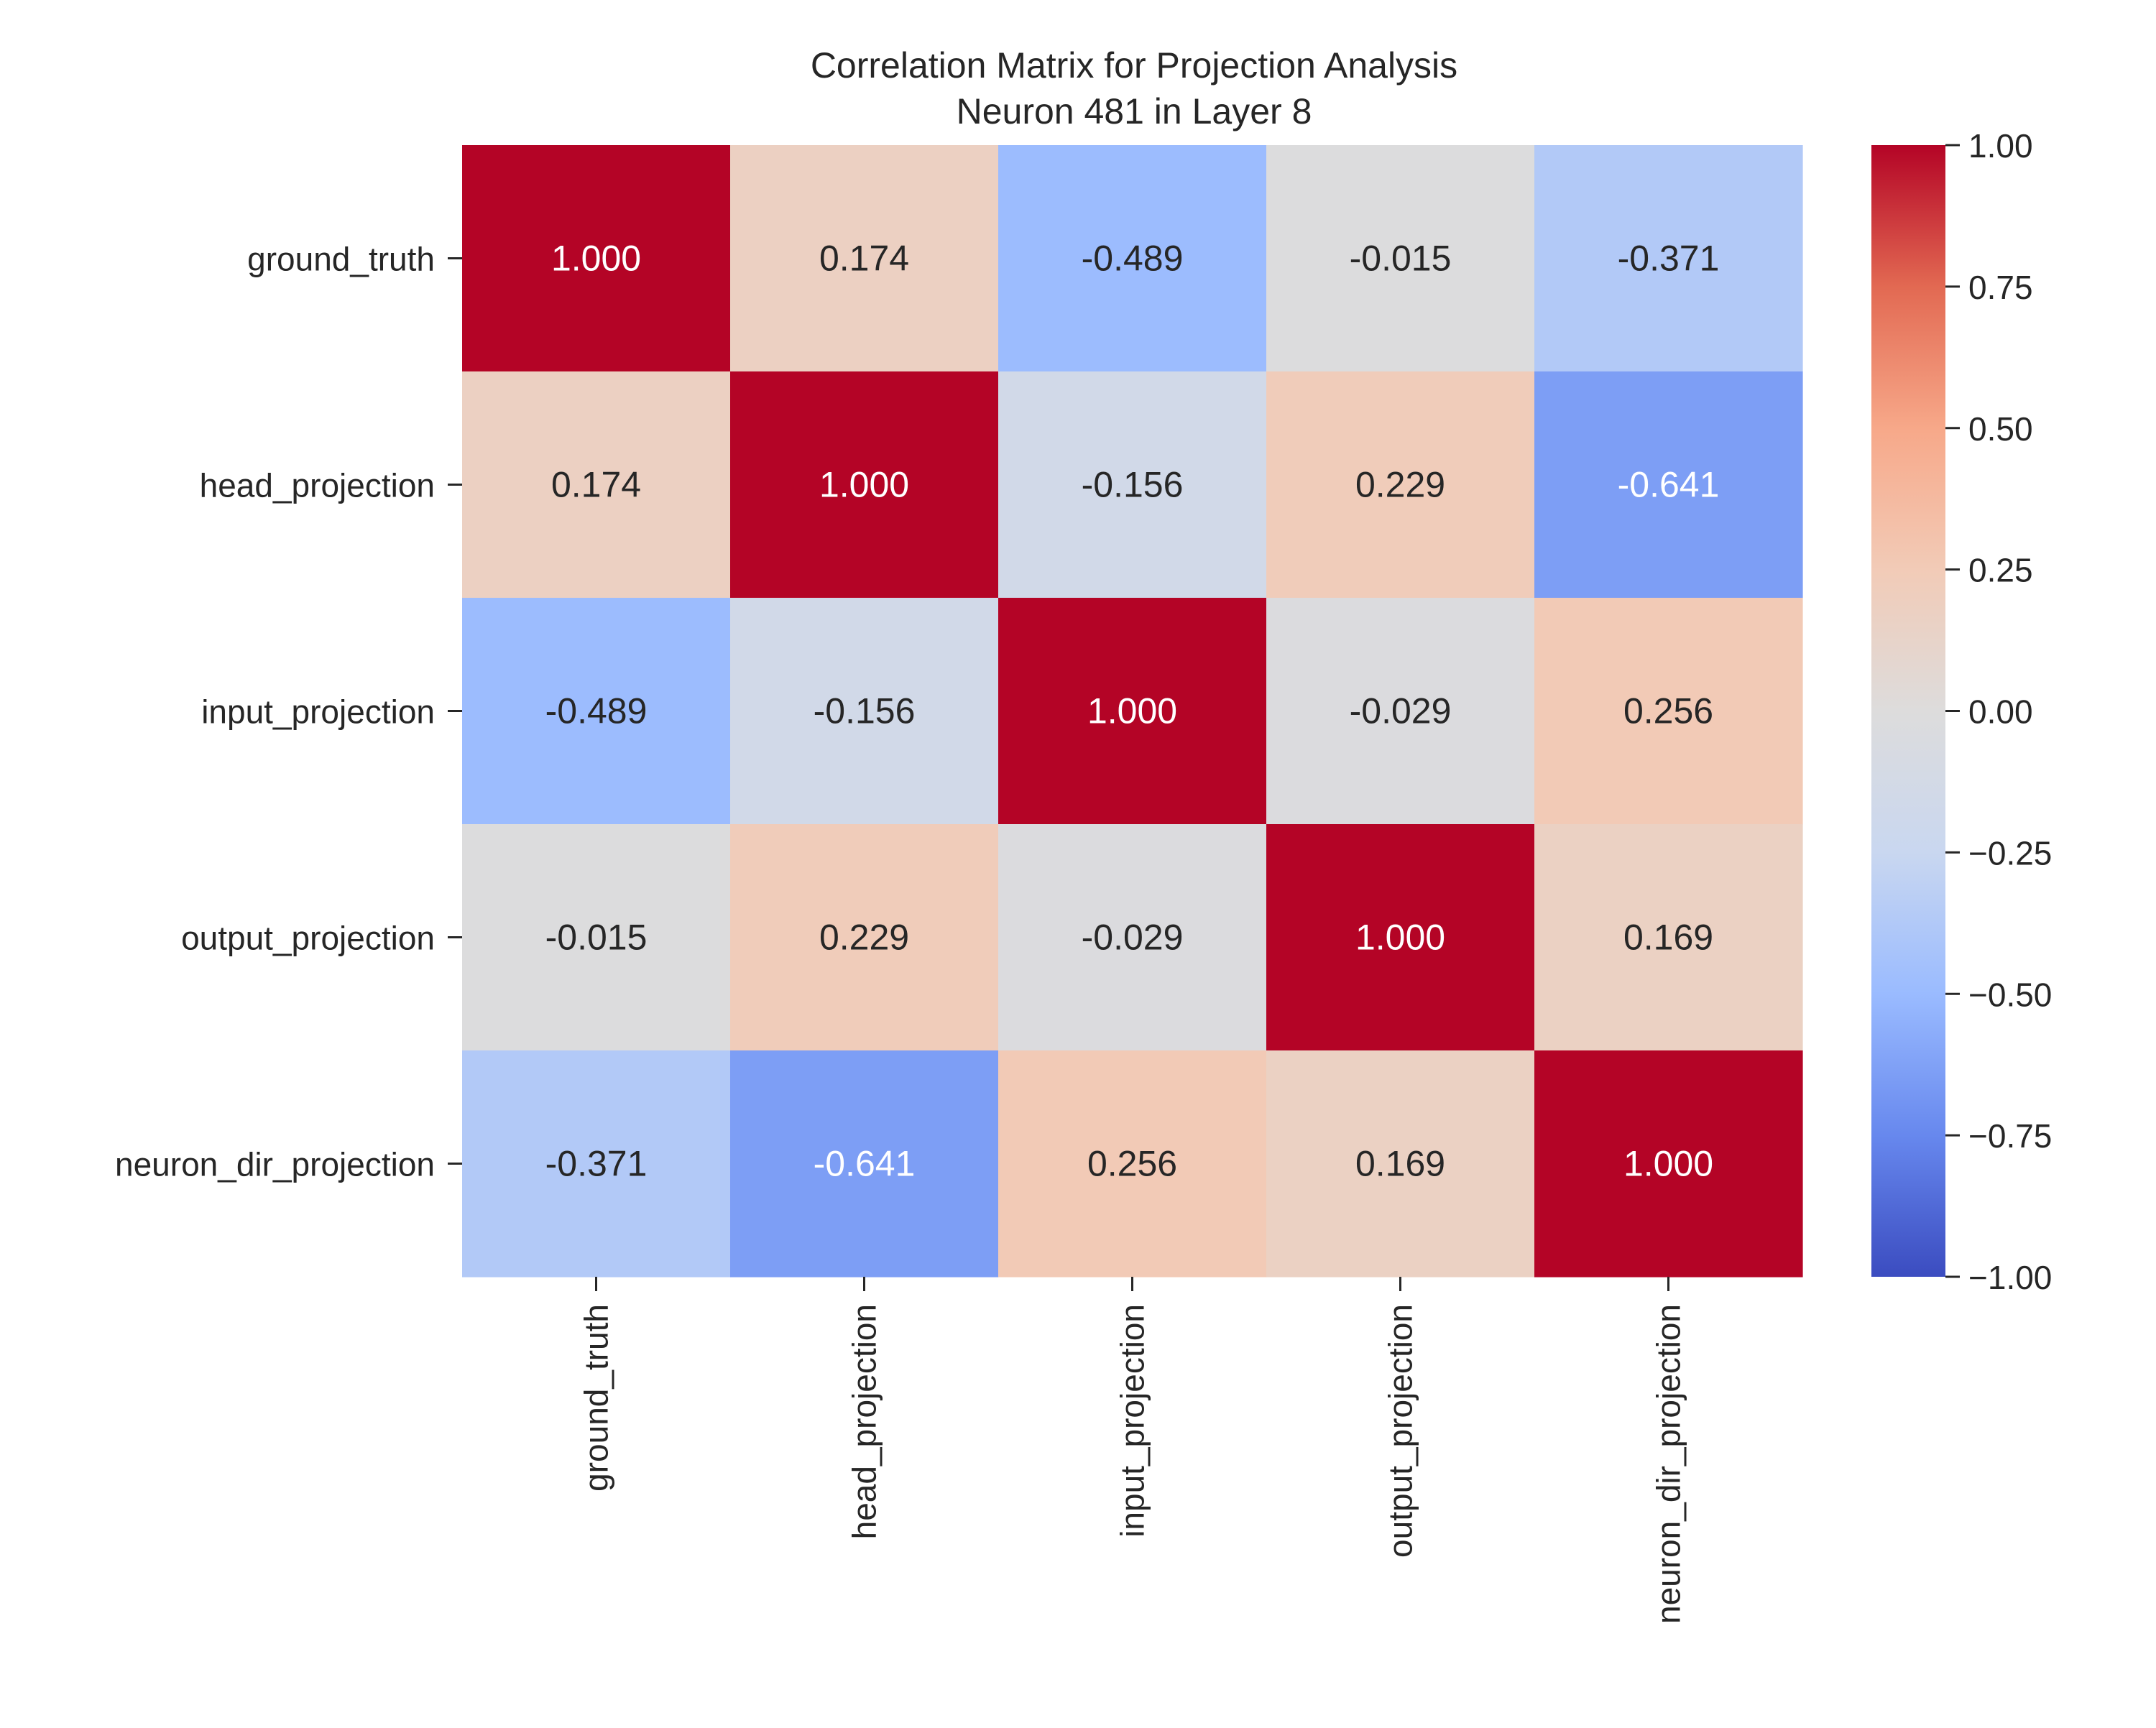 This screenshot has height=1728, width=2156. Describe the element at coordinates (1400, 1431) in the screenshot. I see `col-tick-label: output_projection` at that location.